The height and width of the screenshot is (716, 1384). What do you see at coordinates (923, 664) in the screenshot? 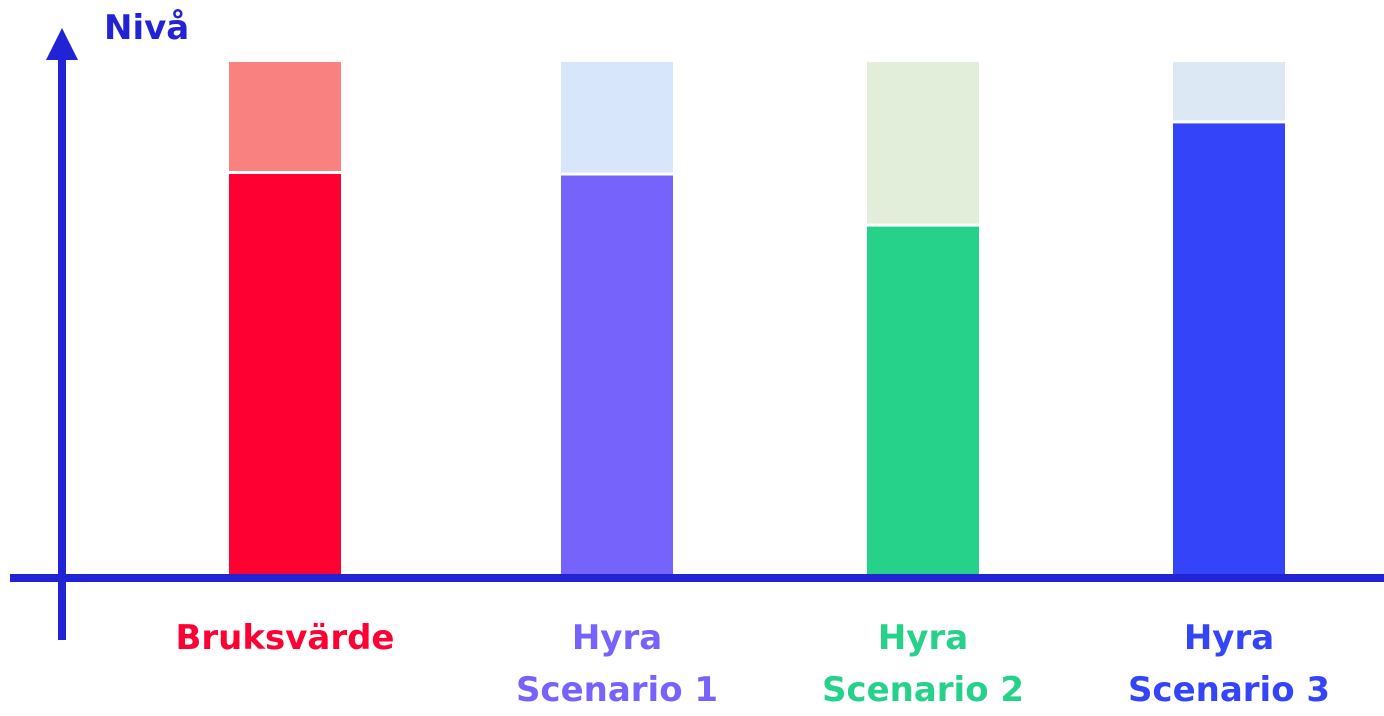
I see `category-label-scenario-2: Hyra Scenario 2` at bounding box center [923, 664].